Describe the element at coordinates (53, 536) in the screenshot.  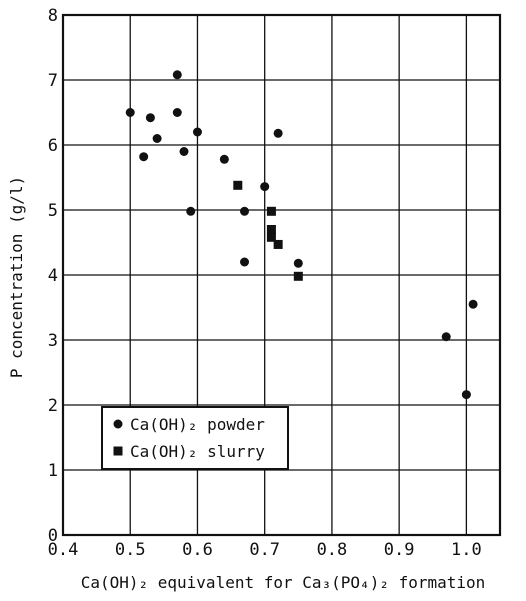
I see `y-tick-label: 0` at that location.